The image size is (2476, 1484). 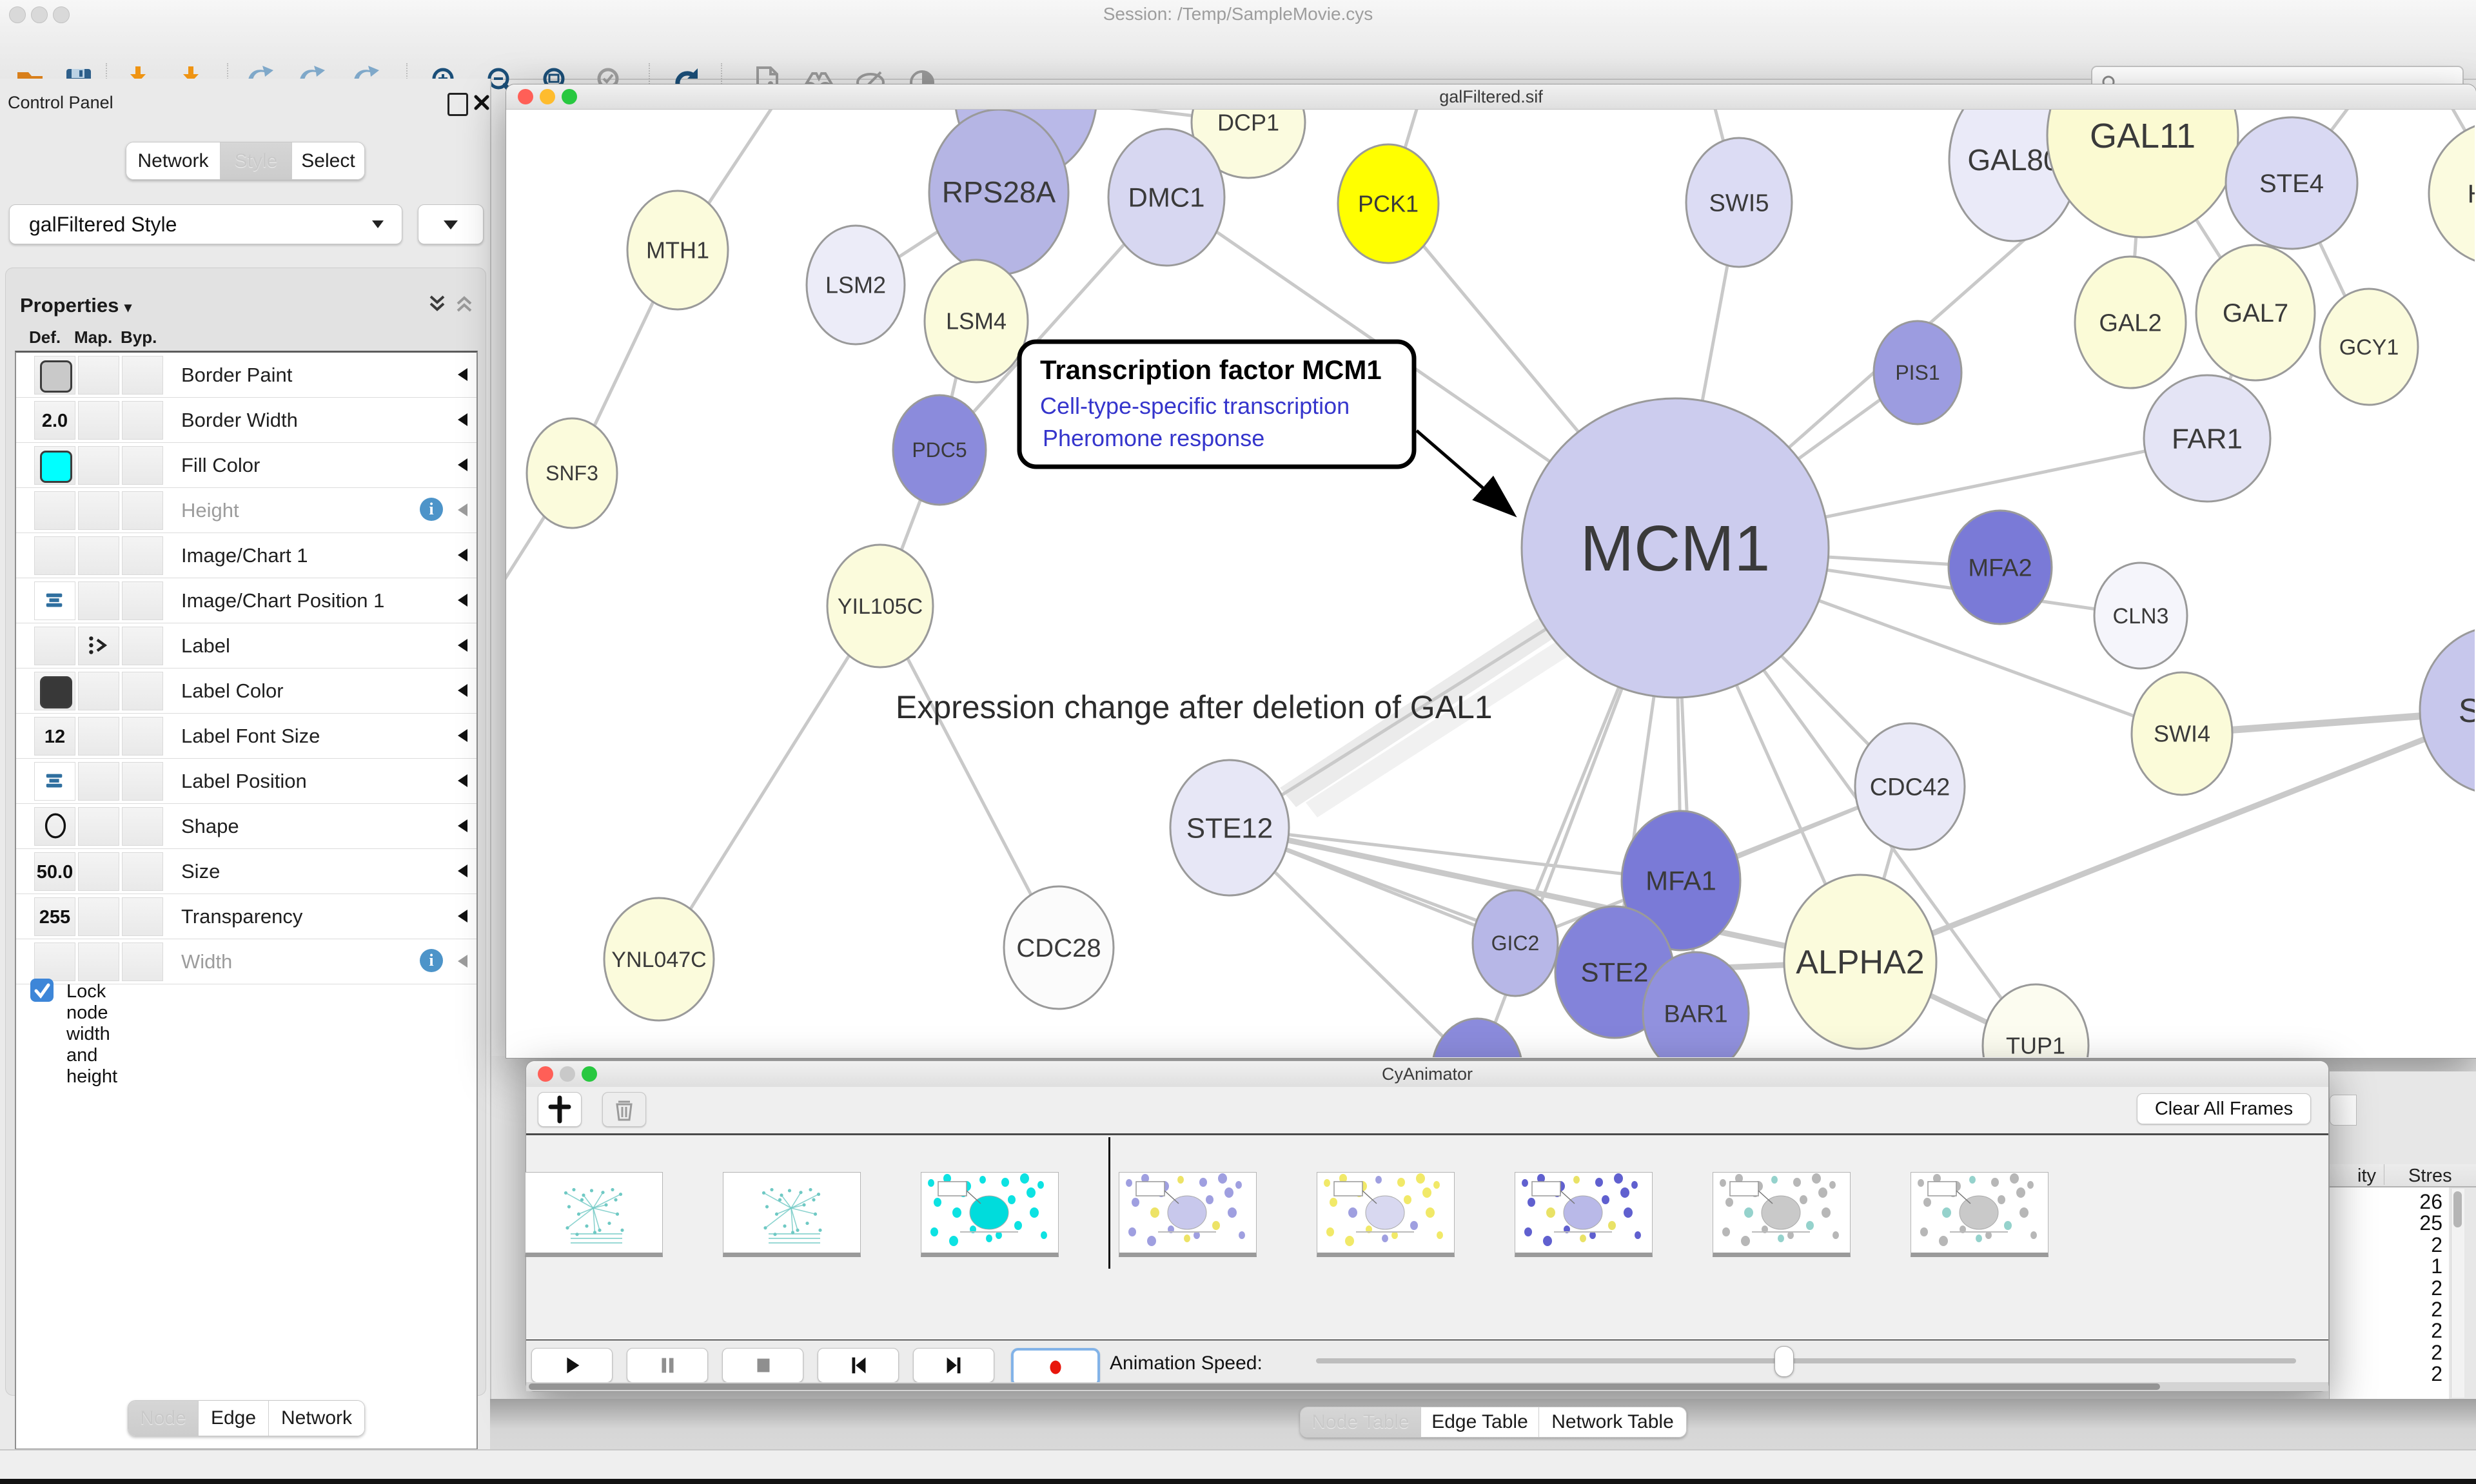 What do you see at coordinates (2130, 322) in the screenshot?
I see `network-node: GAL2` at bounding box center [2130, 322].